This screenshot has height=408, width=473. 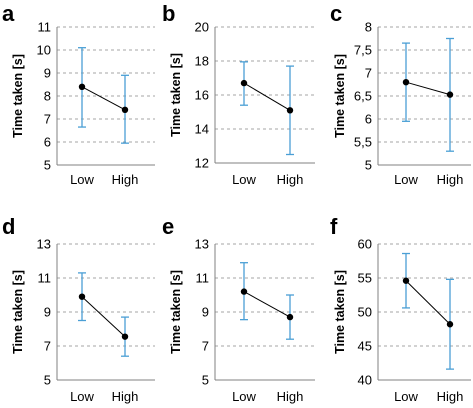 I want to click on y-axis-label-d: Time taken [s], so click(x=18, y=312).